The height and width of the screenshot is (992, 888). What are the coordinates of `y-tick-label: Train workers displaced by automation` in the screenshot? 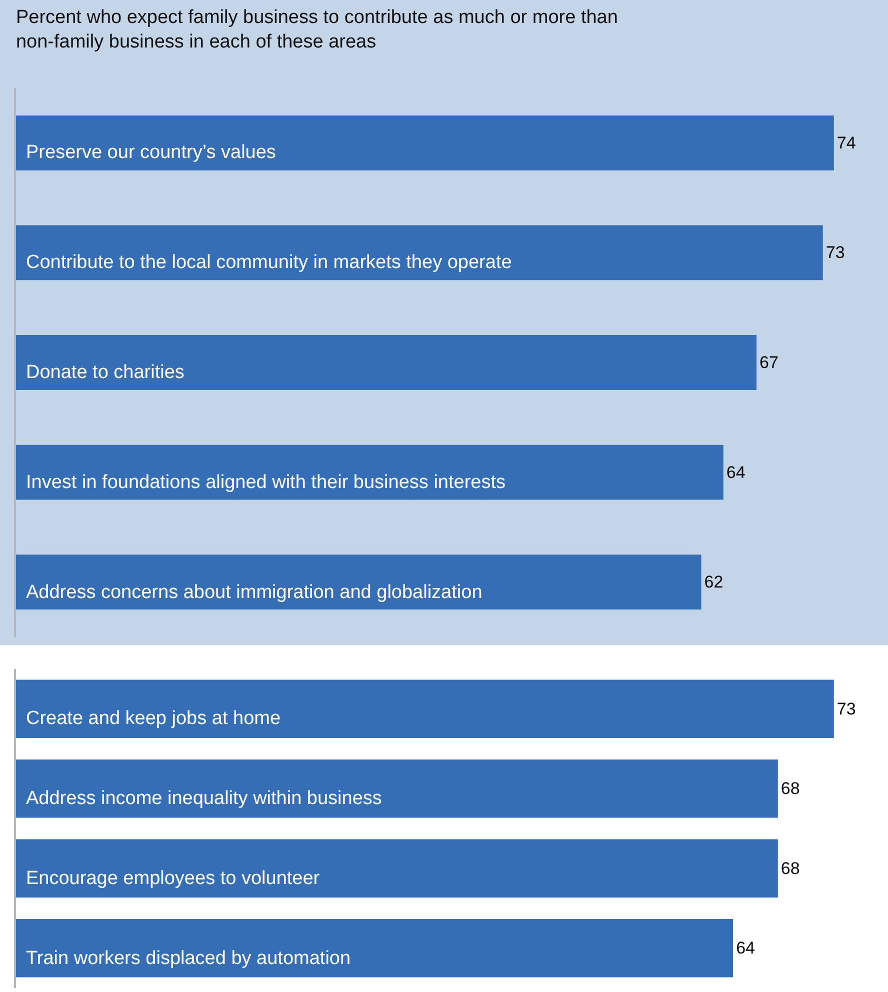 It's located at (188, 958).